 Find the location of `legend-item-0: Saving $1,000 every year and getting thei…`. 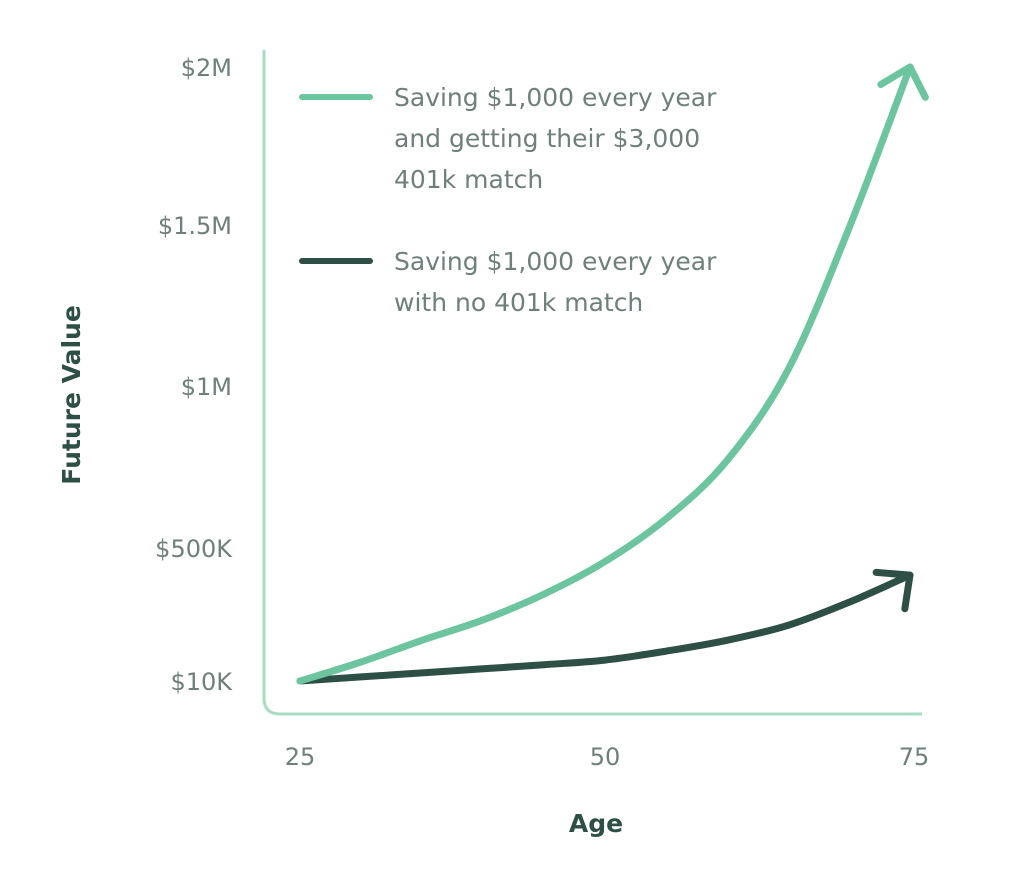

legend-item-0: Saving $1,000 every year and getting thei… is located at coordinates (509, 138).